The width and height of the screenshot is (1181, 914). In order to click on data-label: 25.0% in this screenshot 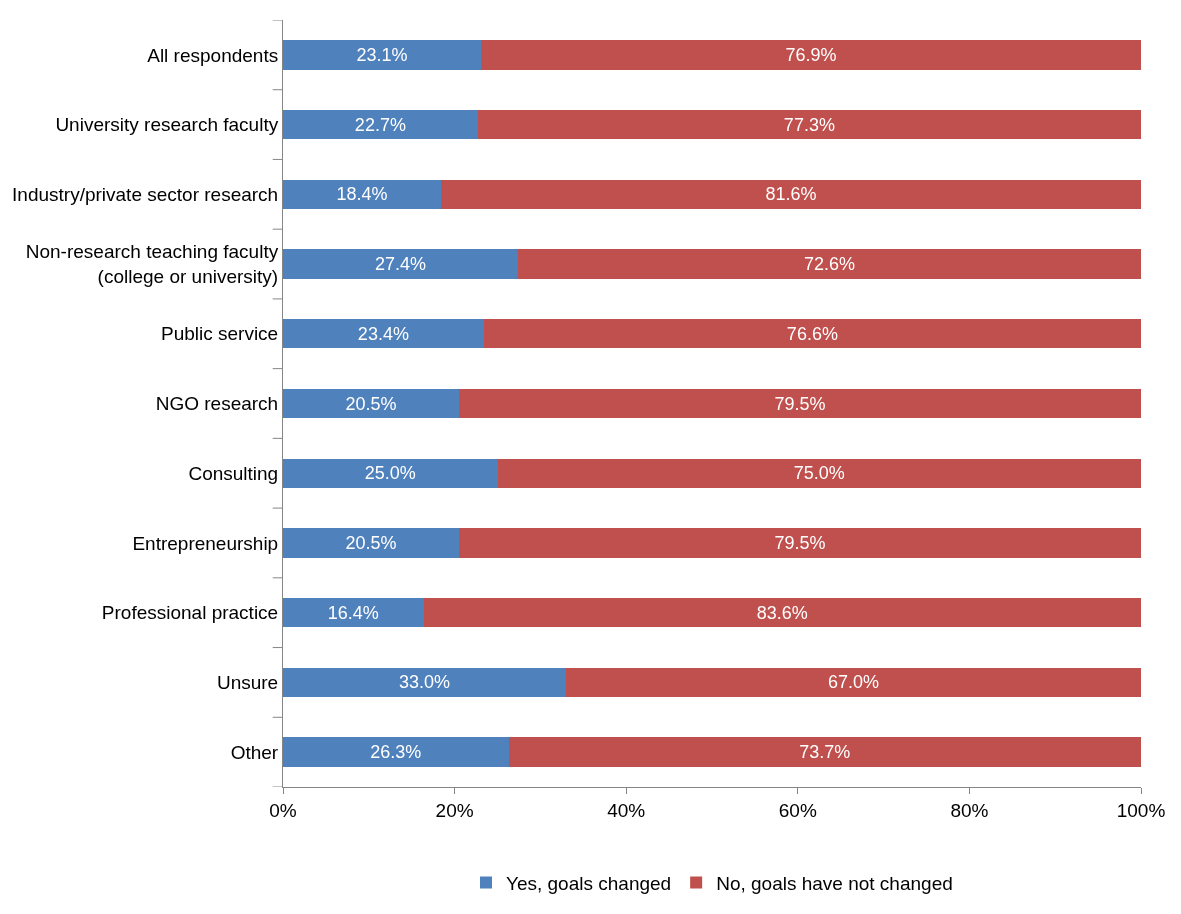, I will do `click(390, 473)`.